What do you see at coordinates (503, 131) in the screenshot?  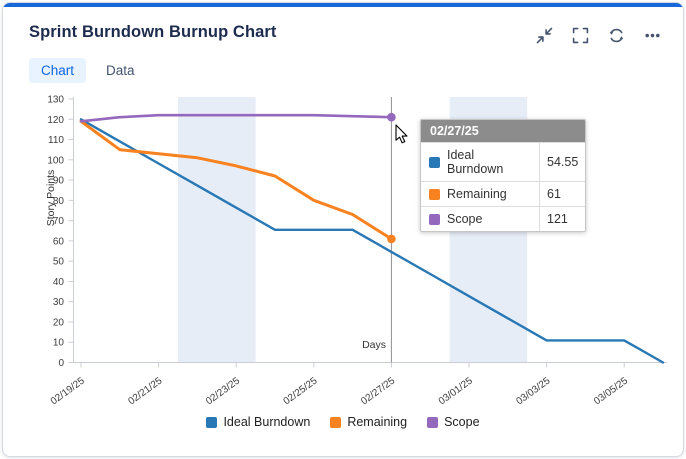 I see `tooltip-date: 02/27/25` at bounding box center [503, 131].